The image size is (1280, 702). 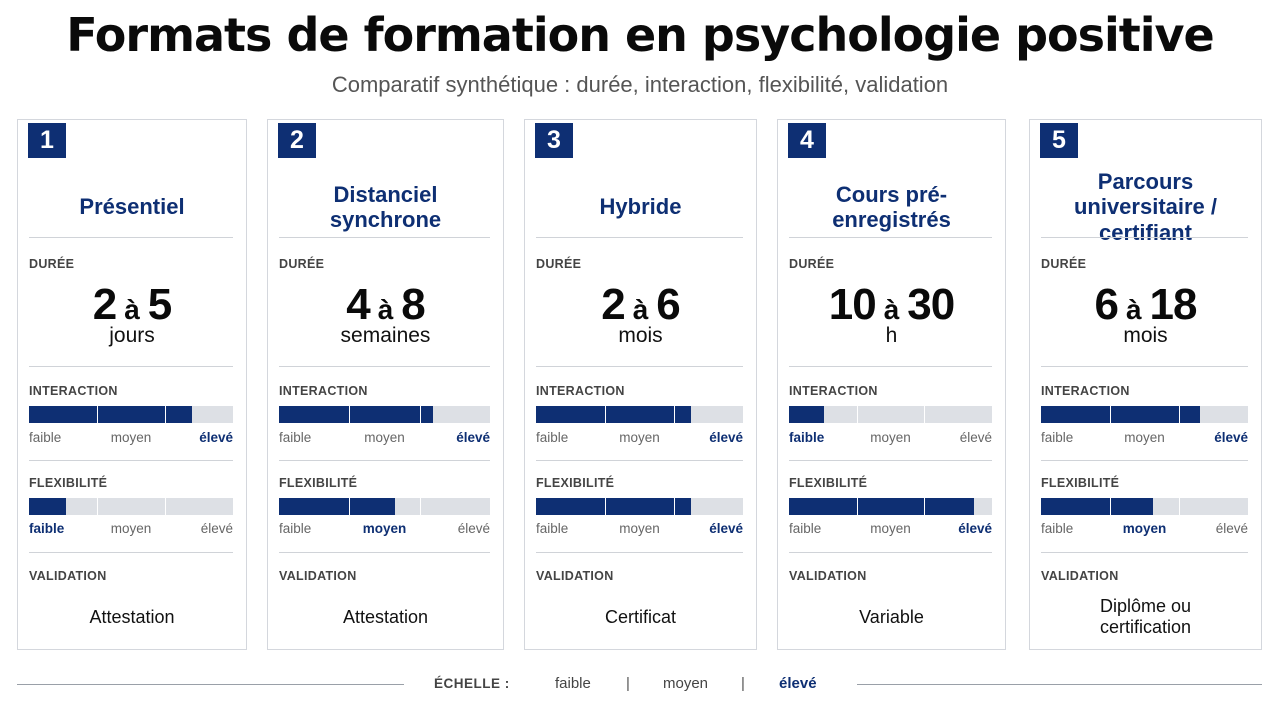 I want to click on duration-range: 6 à 18, so click(x=1145, y=305).